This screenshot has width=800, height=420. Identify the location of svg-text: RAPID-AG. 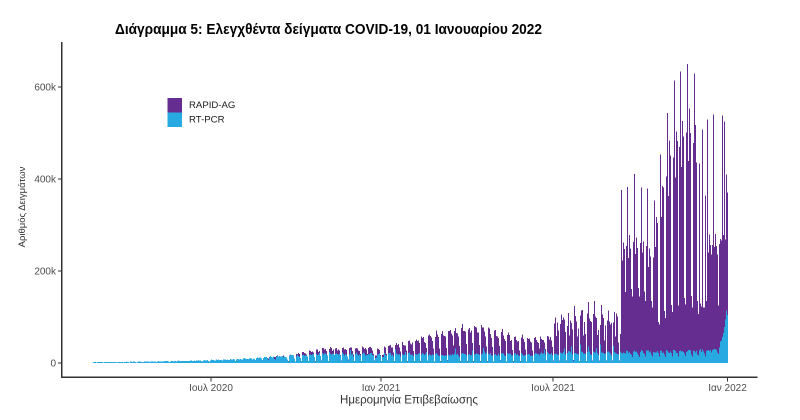
(212, 105).